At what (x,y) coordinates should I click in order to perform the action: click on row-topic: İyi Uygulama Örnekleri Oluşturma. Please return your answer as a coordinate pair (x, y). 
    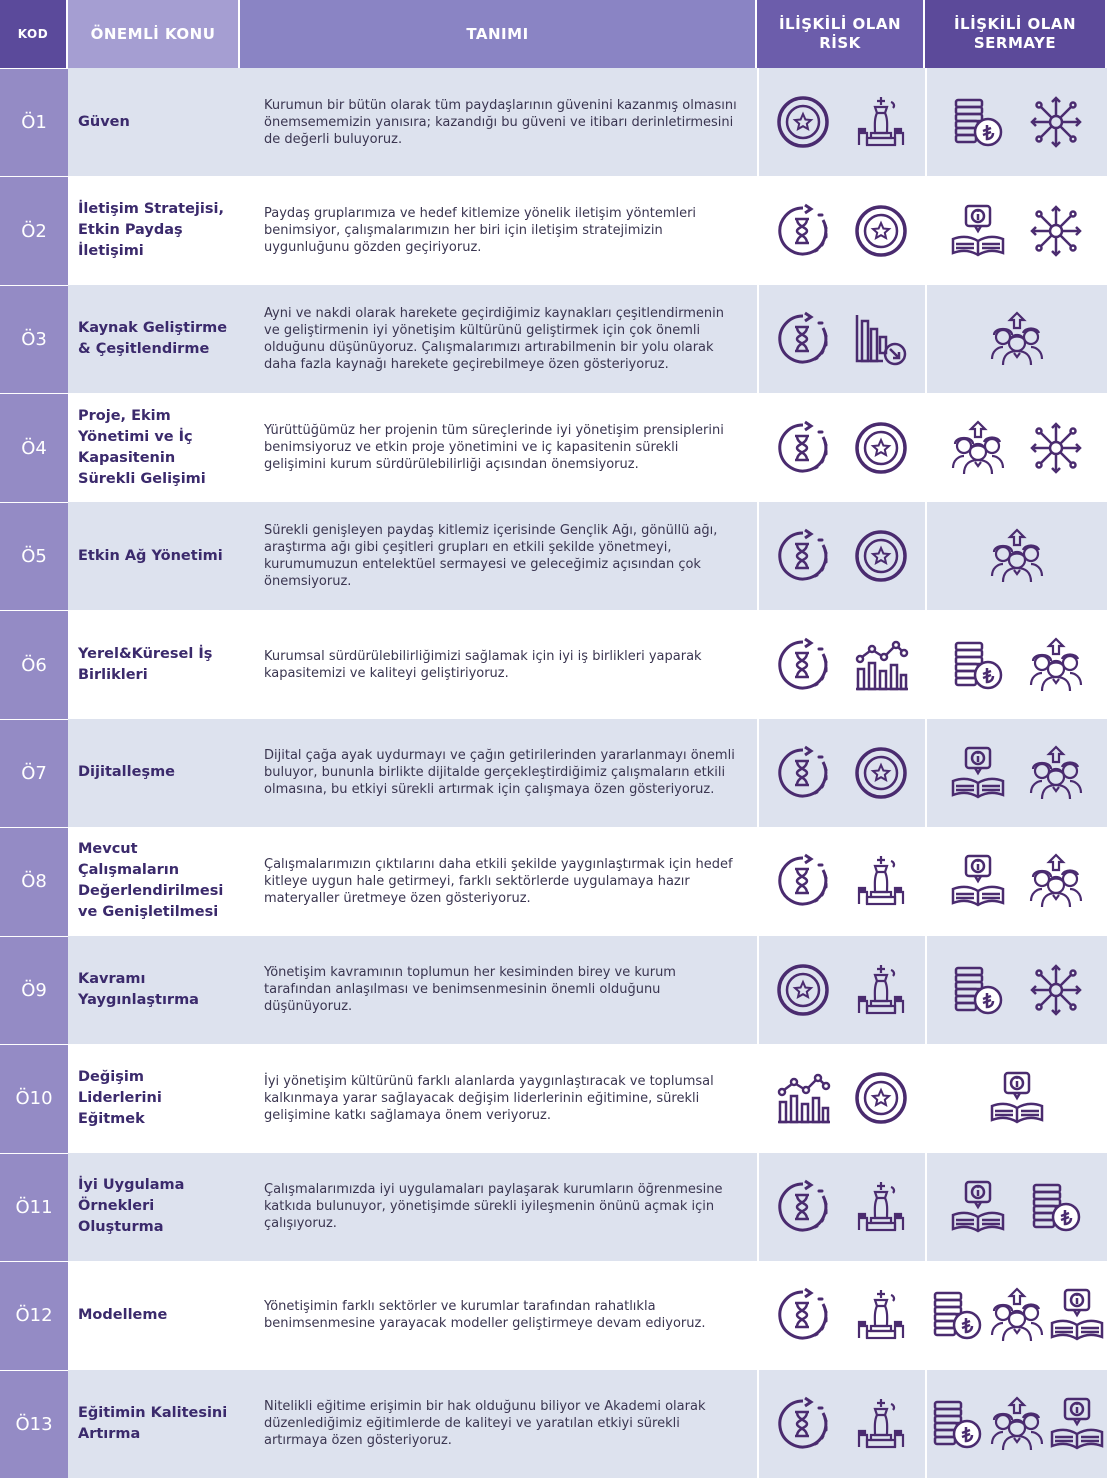
    Looking at the image, I should click on (154, 1207).